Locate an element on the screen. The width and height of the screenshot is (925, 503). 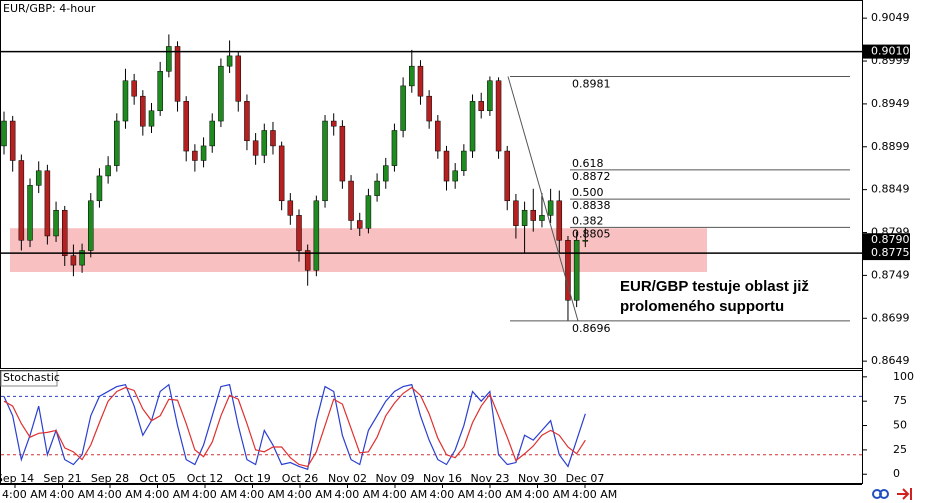
x-date-label: Oct 19 is located at coordinates (252, 478).